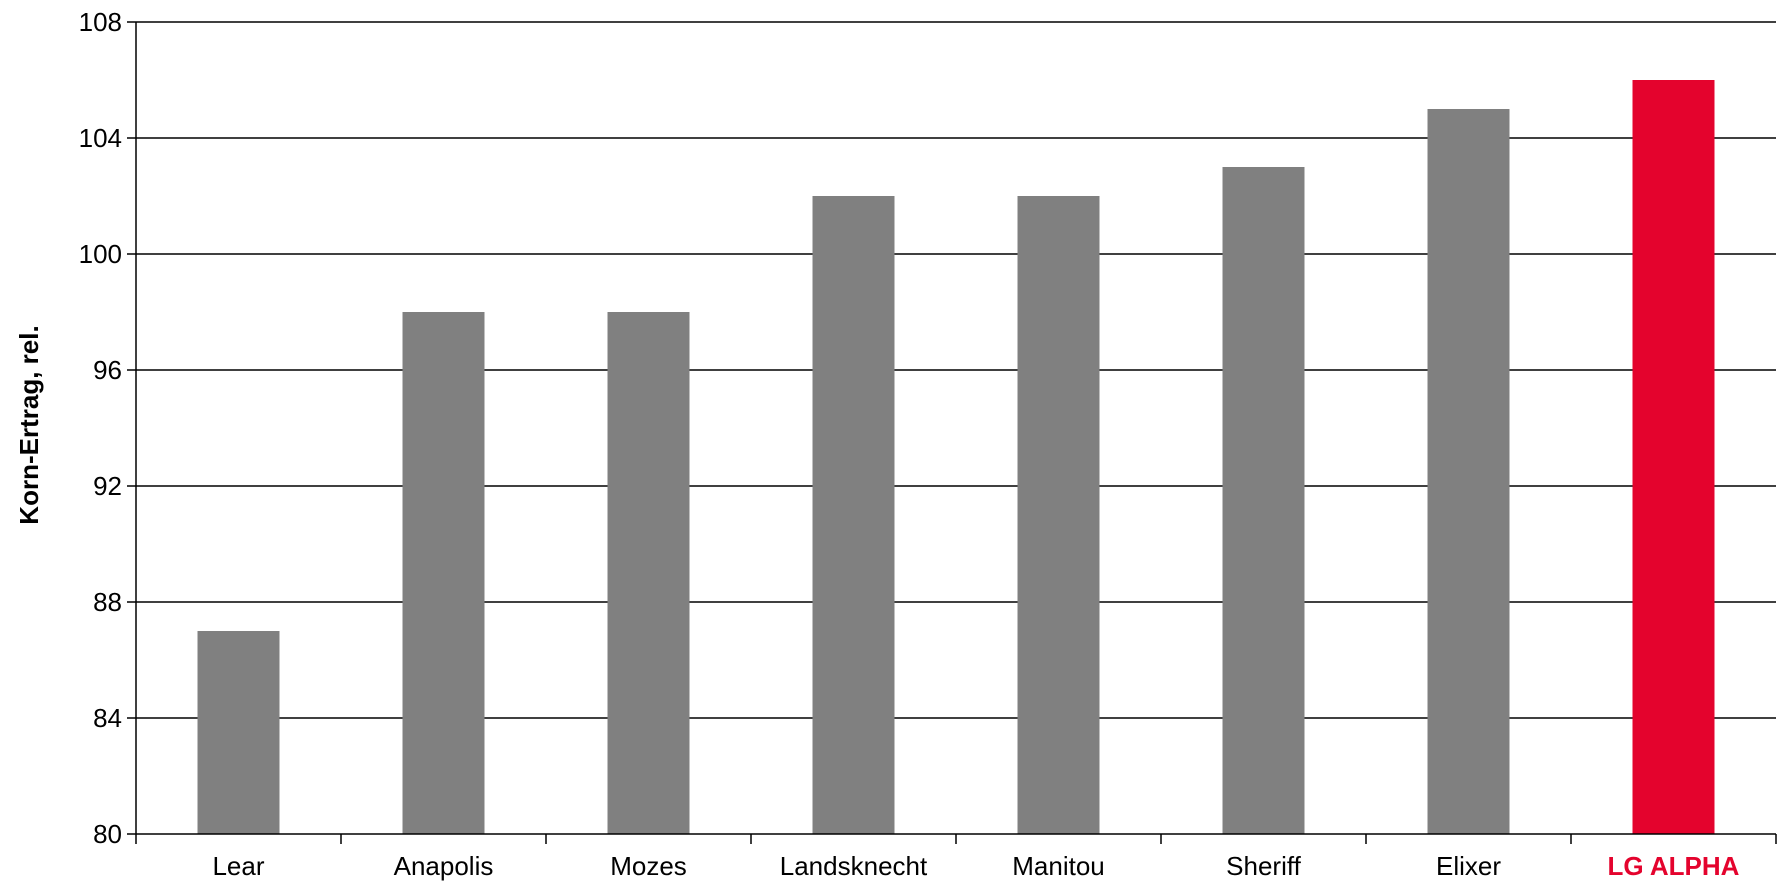 This screenshot has width=1781, height=891. What do you see at coordinates (107, 602) in the screenshot?
I see `y-tick-label: 88` at bounding box center [107, 602].